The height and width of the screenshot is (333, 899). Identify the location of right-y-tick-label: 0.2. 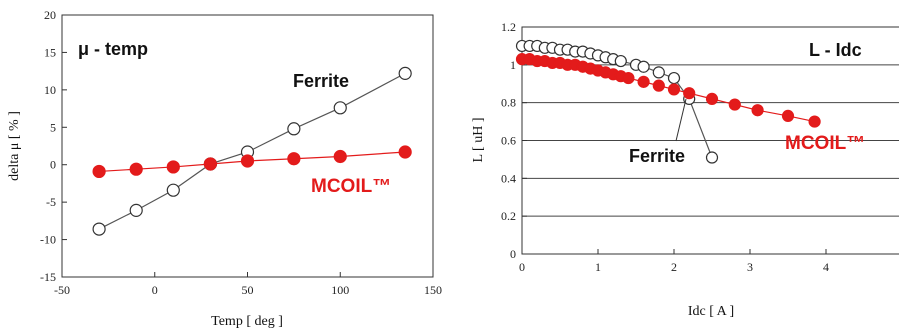
(508, 216).